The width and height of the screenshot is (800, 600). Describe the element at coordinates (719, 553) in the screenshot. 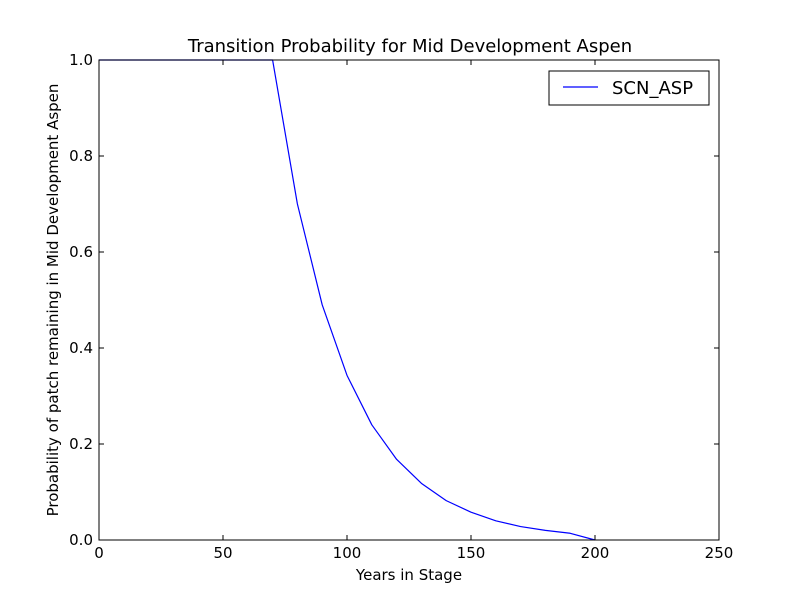

I see `x-tick-label: 250` at that location.